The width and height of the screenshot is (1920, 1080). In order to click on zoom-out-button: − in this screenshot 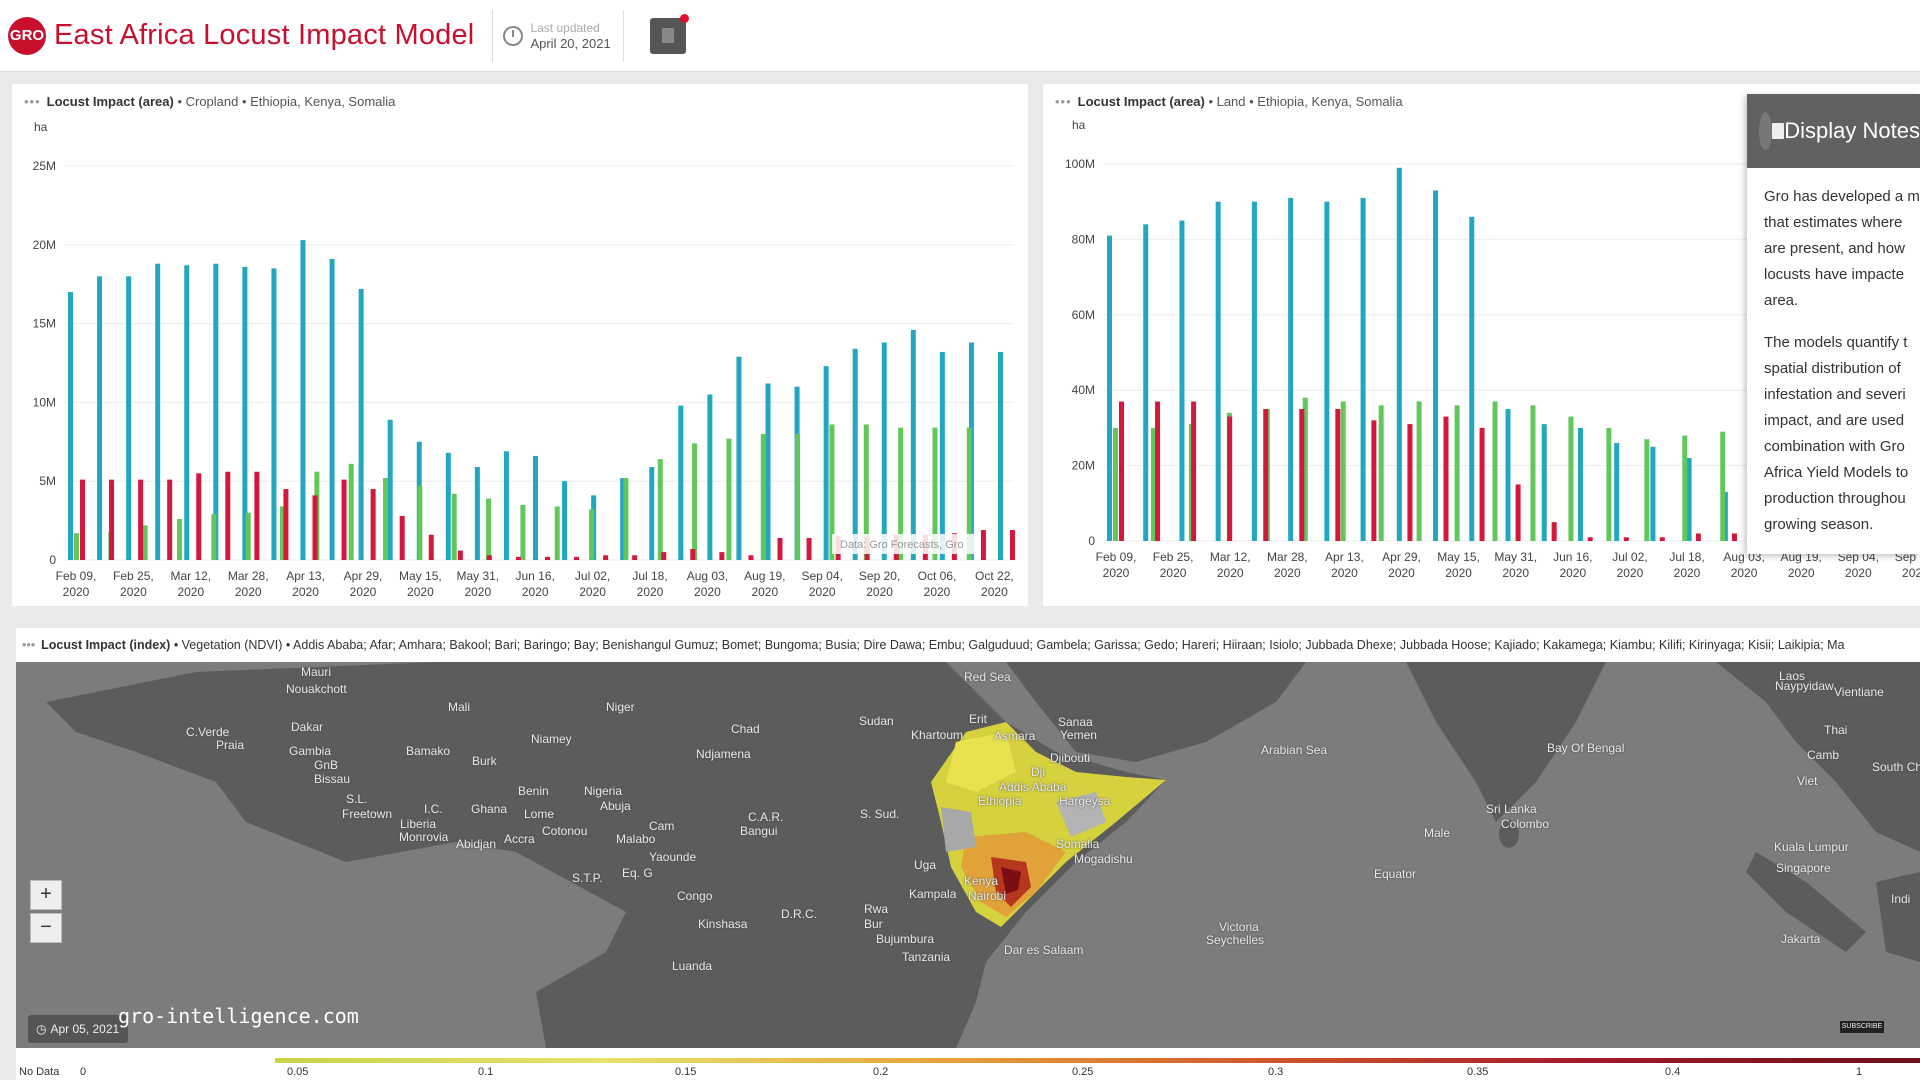, I will do `click(46, 928)`.